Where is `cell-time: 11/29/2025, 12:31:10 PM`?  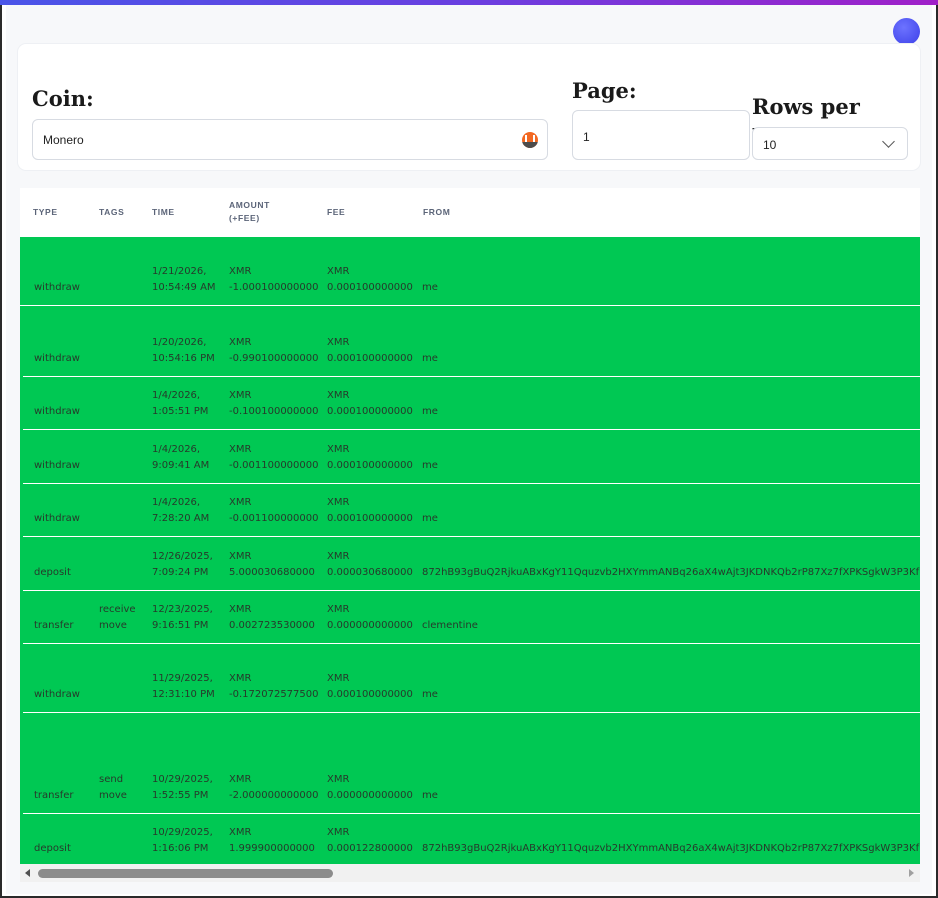 cell-time: 11/29/2025, 12:31:10 PM is located at coordinates (183, 686).